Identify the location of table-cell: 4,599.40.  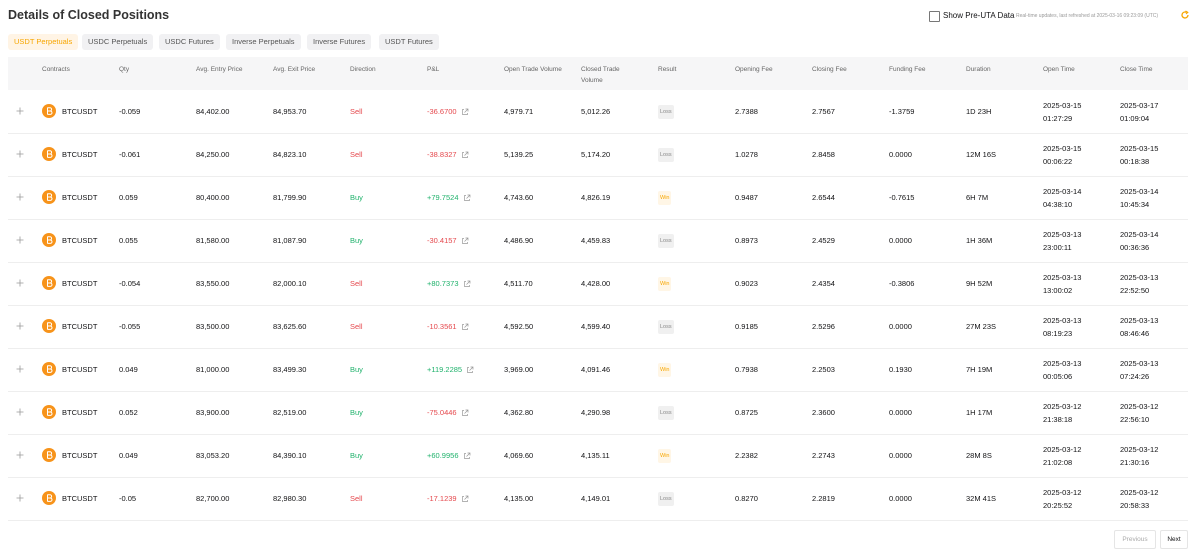
(606, 326).